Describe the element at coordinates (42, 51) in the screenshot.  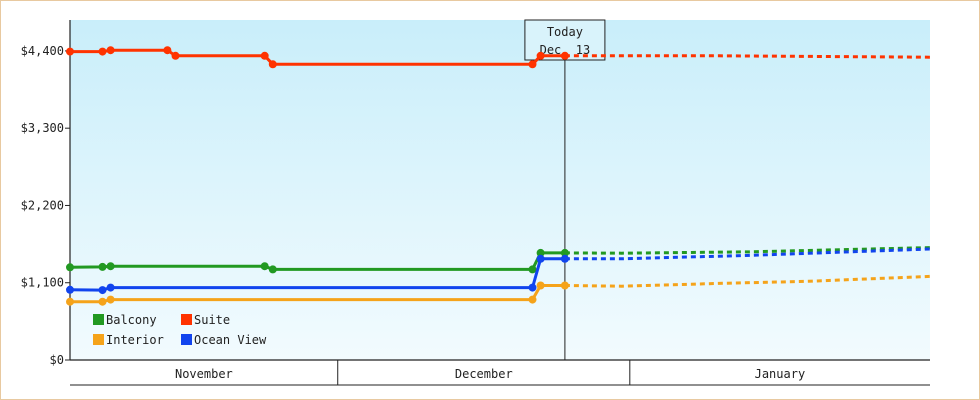
I see `y-tick-label: $4,400` at that location.